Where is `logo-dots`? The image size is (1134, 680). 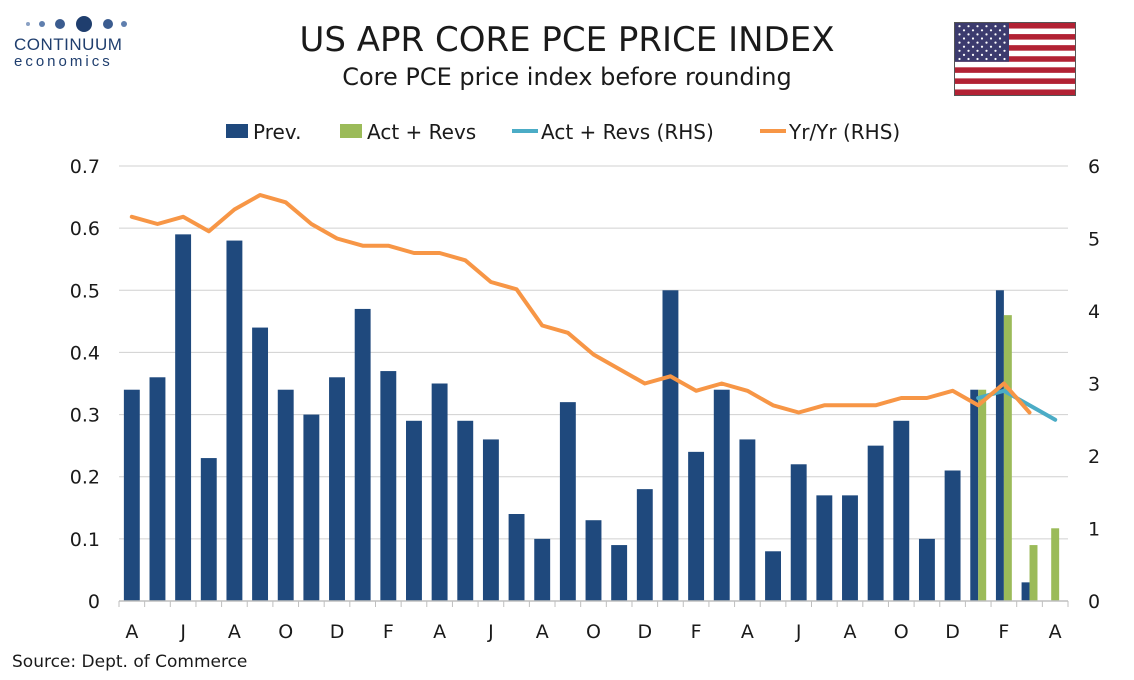 logo-dots is located at coordinates (79, 24).